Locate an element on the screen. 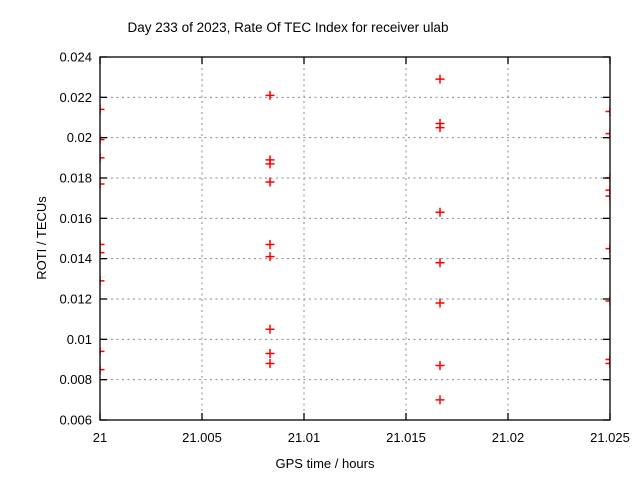 Image resolution: width=640 pixels, height=480 pixels. y-tick-label: 0.01 is located at coordinates (79, 339).